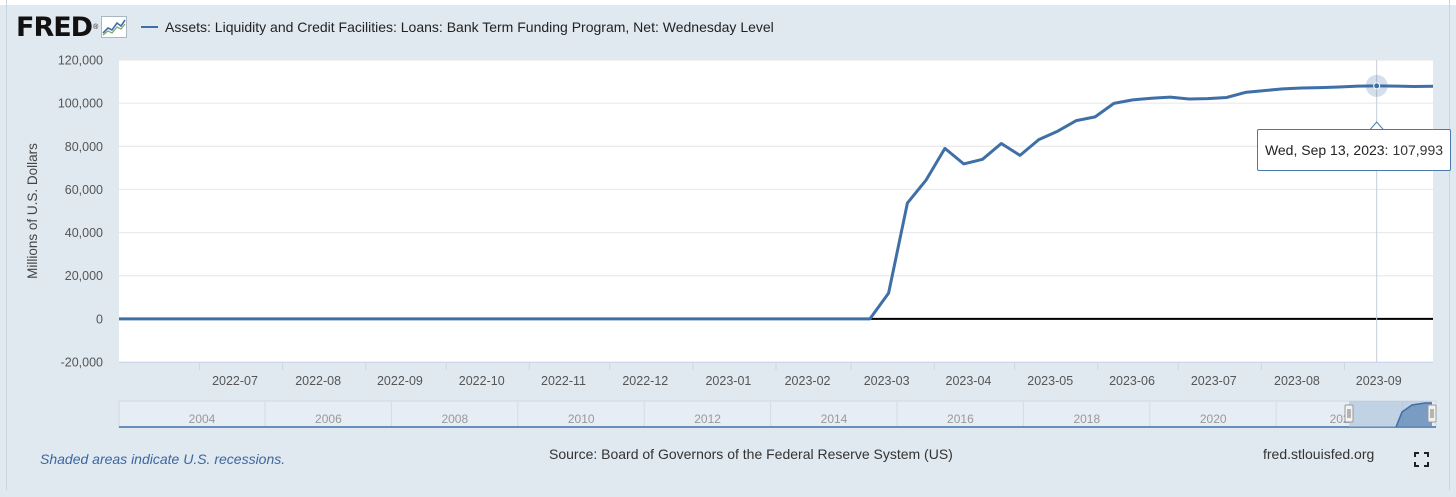 Image resolution: width=1456 pixels, height=497 pixels. Describe the element at coordinates (1297, 381) in the screenshot. I see `x-tick-label: 2023-08` at that location.